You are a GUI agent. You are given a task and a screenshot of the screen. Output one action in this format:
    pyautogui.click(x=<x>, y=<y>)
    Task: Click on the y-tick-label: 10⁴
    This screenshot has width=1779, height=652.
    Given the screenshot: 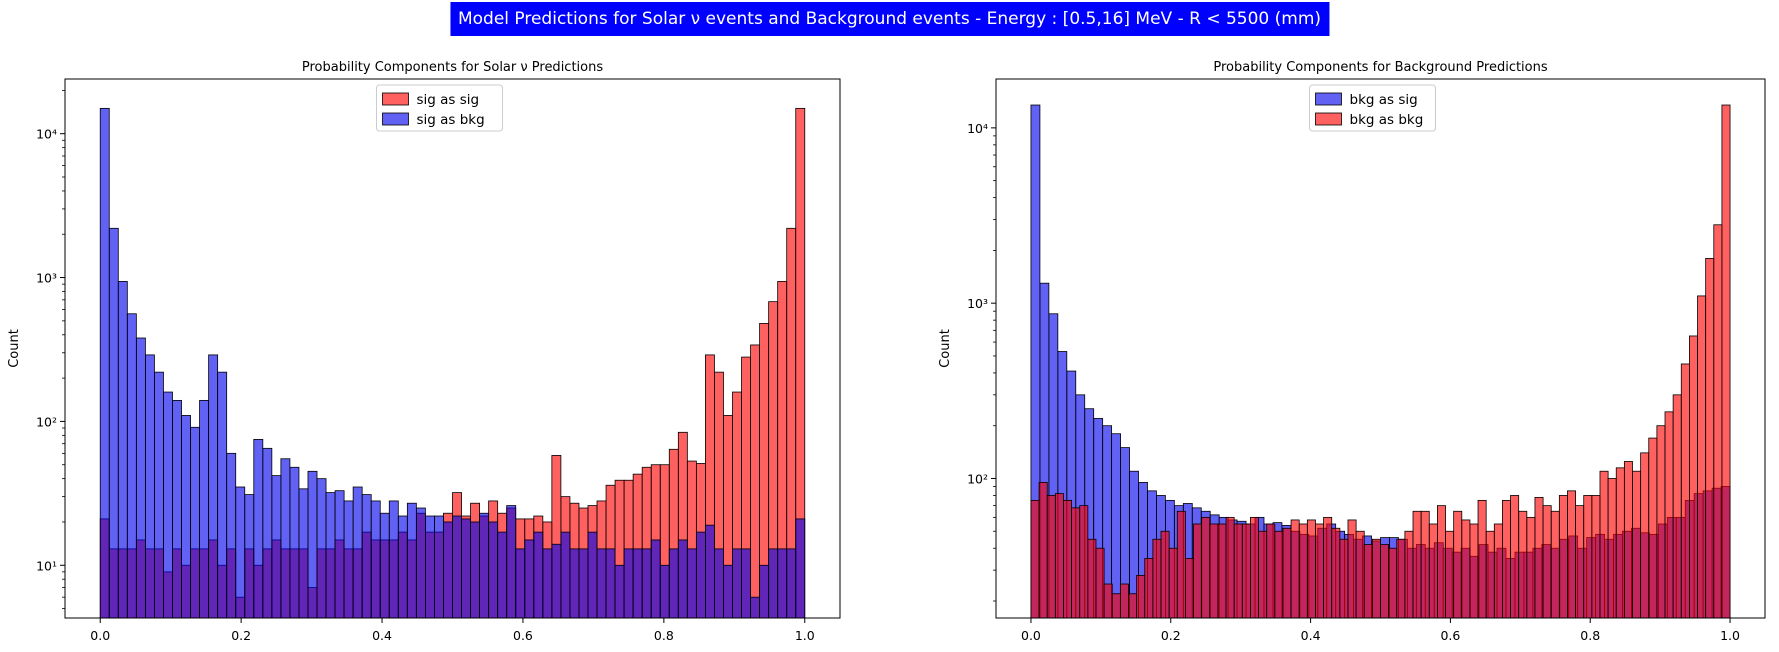 What is the action you would take?
    pyautogui.click(x=46, y=134)
    